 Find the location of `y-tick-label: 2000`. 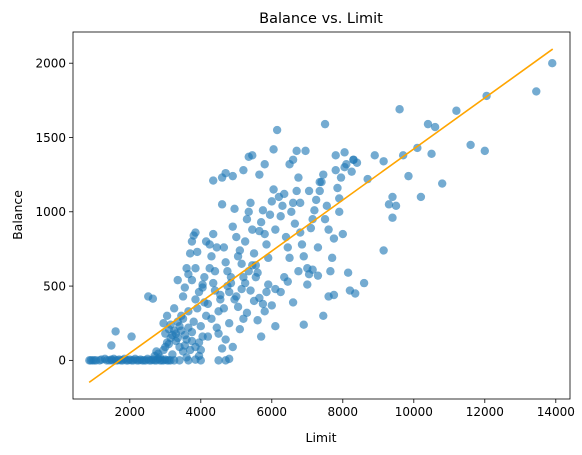

y-tick-label: 2000 is located at coordinates (50, 64).